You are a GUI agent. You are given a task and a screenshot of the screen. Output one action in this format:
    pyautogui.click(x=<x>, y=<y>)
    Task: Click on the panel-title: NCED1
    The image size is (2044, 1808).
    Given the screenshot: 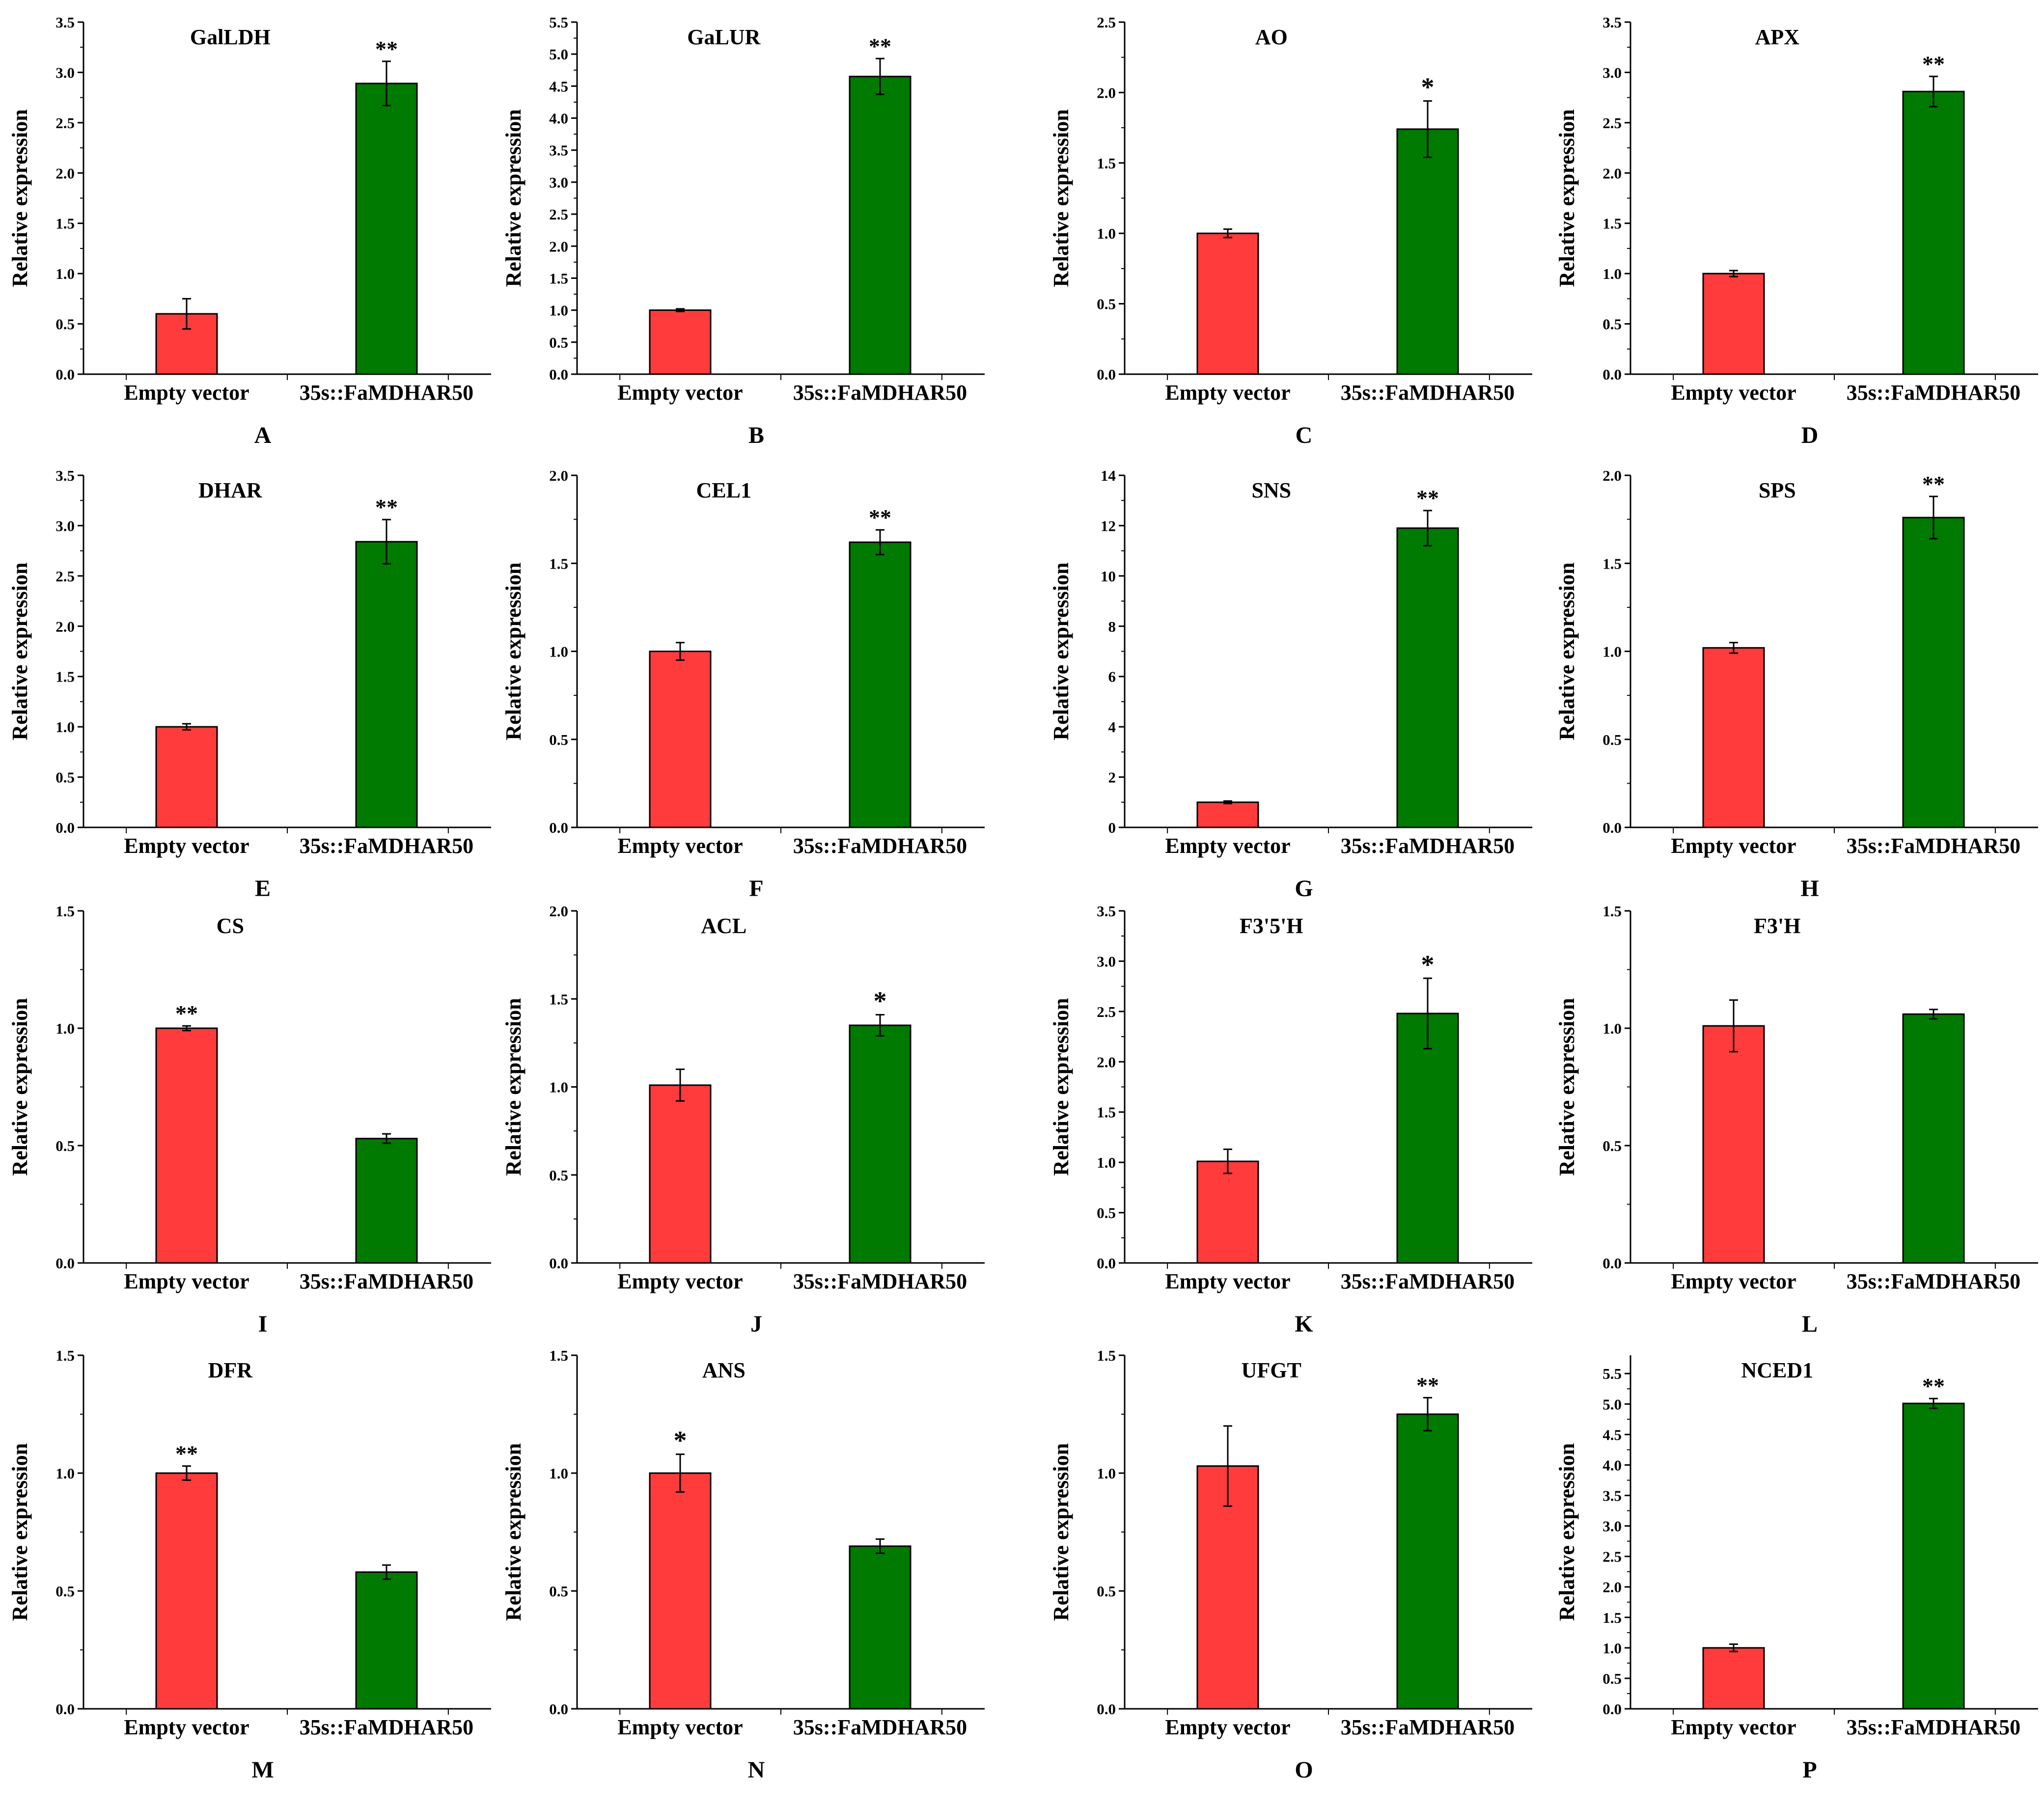 What is the action you would take?
    pyautogui.click(x=1777, y=1370)
    